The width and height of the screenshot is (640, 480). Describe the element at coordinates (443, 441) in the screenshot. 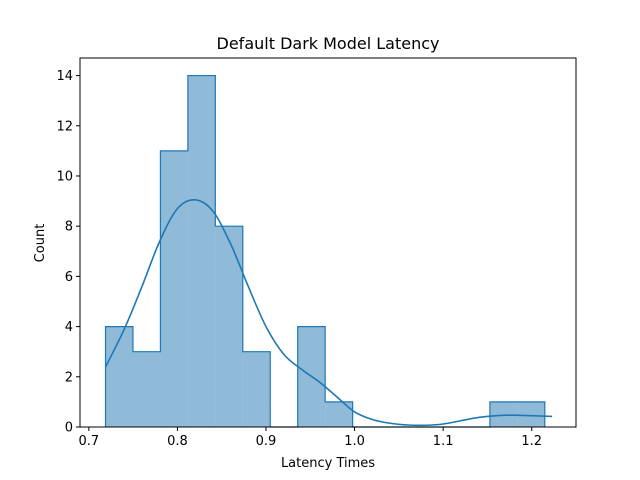

I see `x-tick-label: 1.1` at that location.